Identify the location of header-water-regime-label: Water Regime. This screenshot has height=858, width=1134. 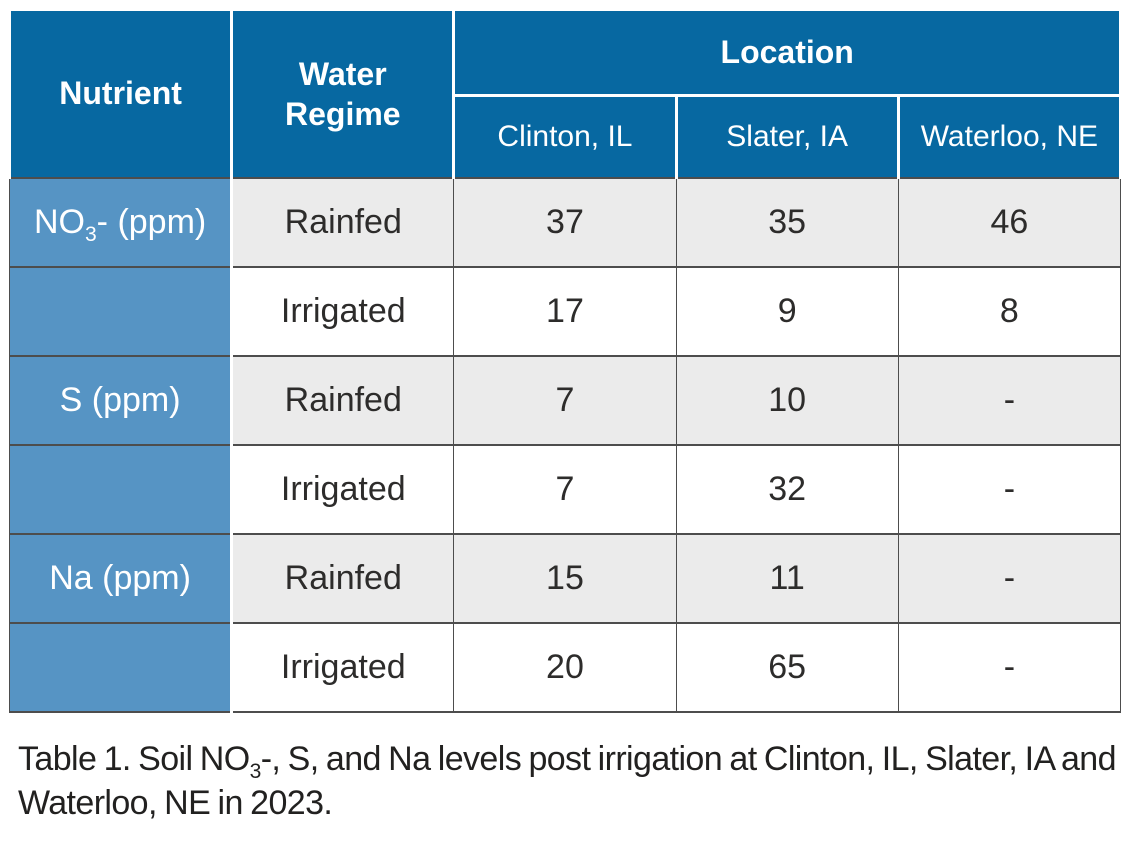
(342, 93).